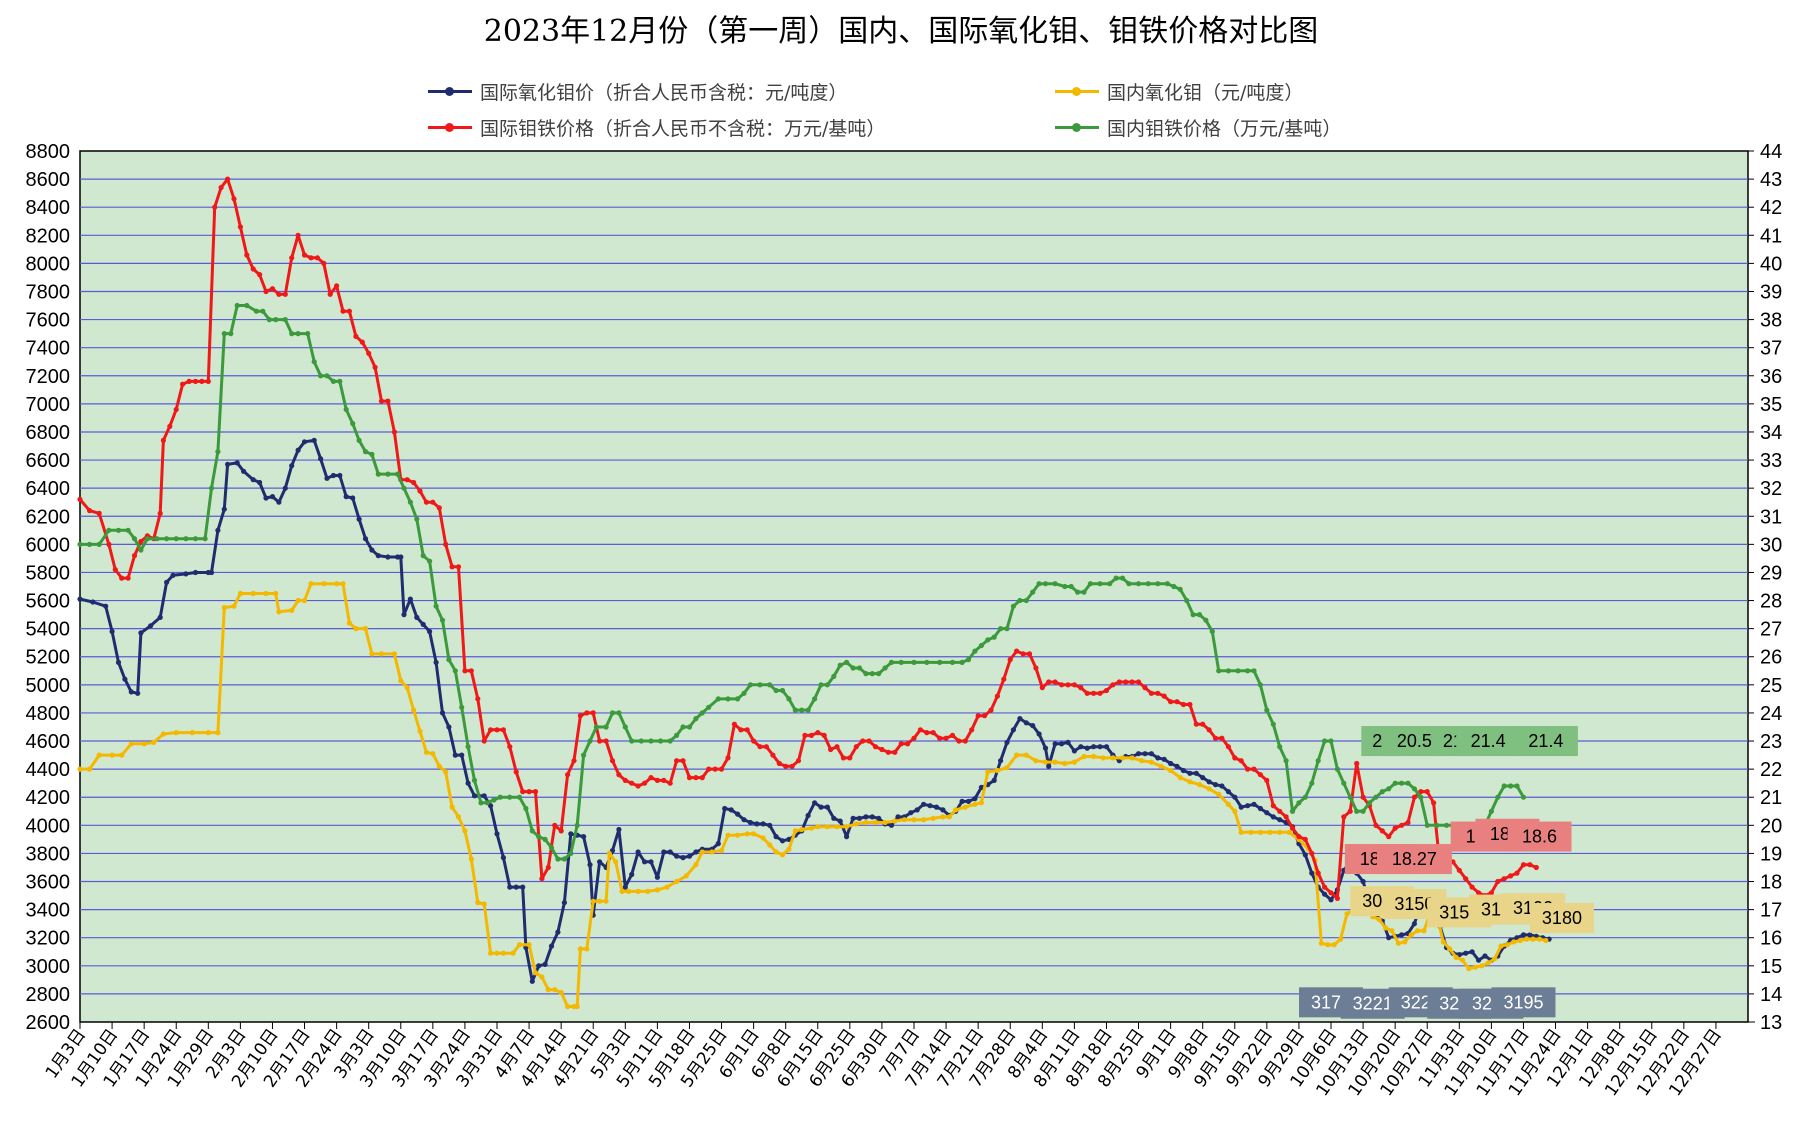  I want to click on y-right-tick-label: 31, so click(1771, 517).